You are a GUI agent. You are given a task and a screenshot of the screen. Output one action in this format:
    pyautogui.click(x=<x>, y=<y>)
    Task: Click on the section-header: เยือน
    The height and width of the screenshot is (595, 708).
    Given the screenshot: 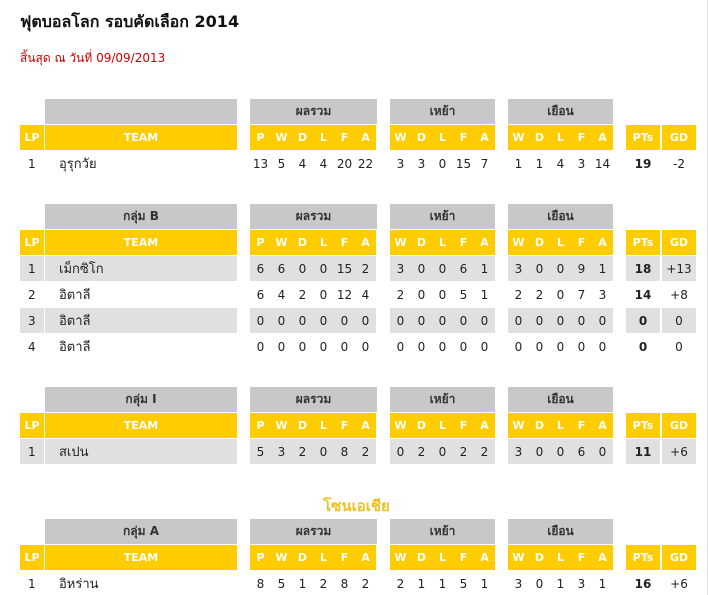 What is the action you would take?
    pyautogui.click(x=560, y=531)
    